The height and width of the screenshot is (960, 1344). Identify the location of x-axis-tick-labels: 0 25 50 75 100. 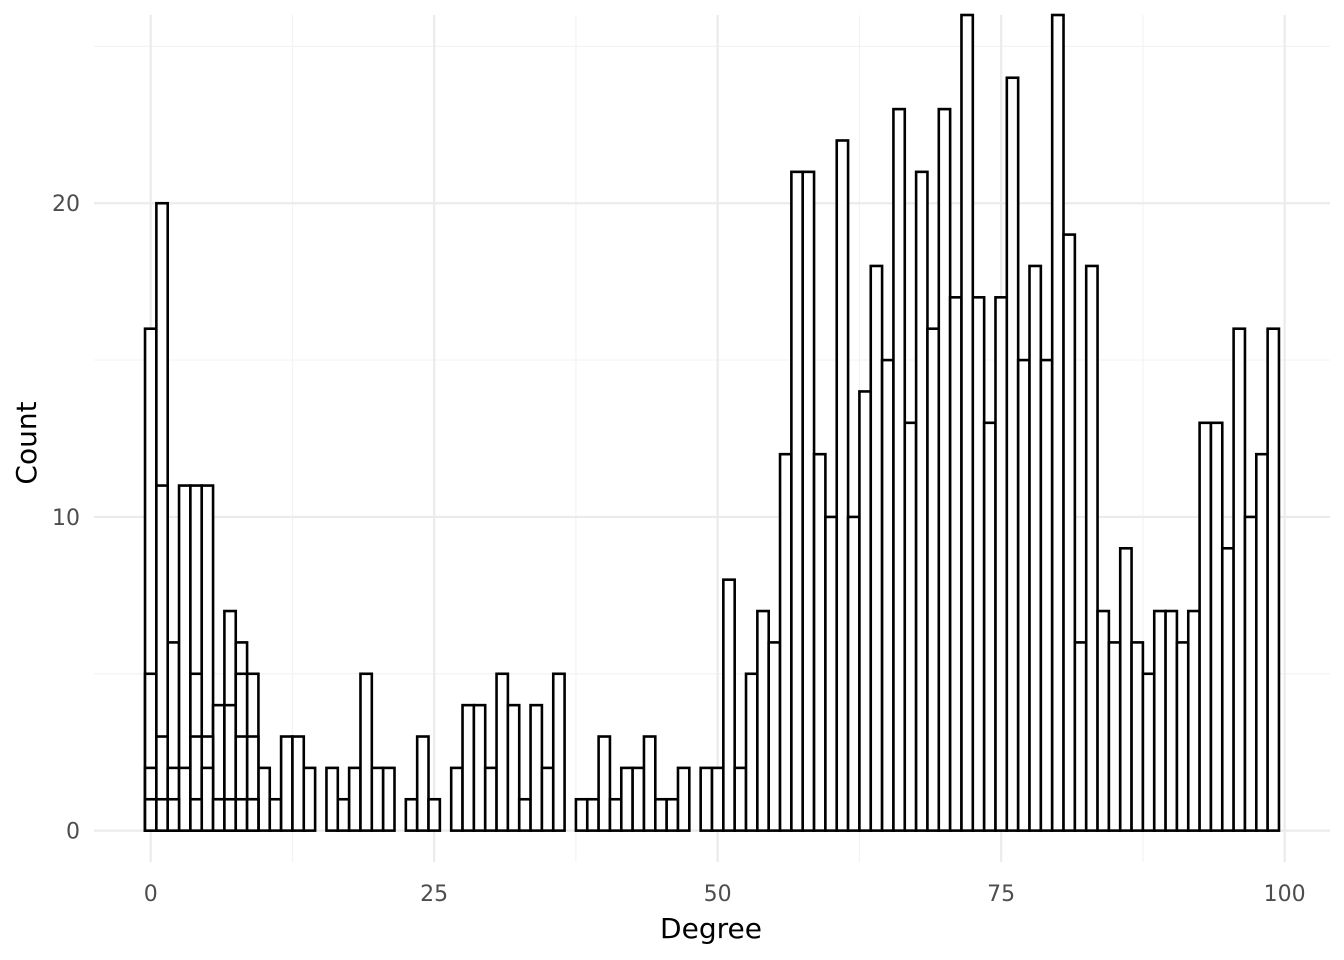
(725, 894).